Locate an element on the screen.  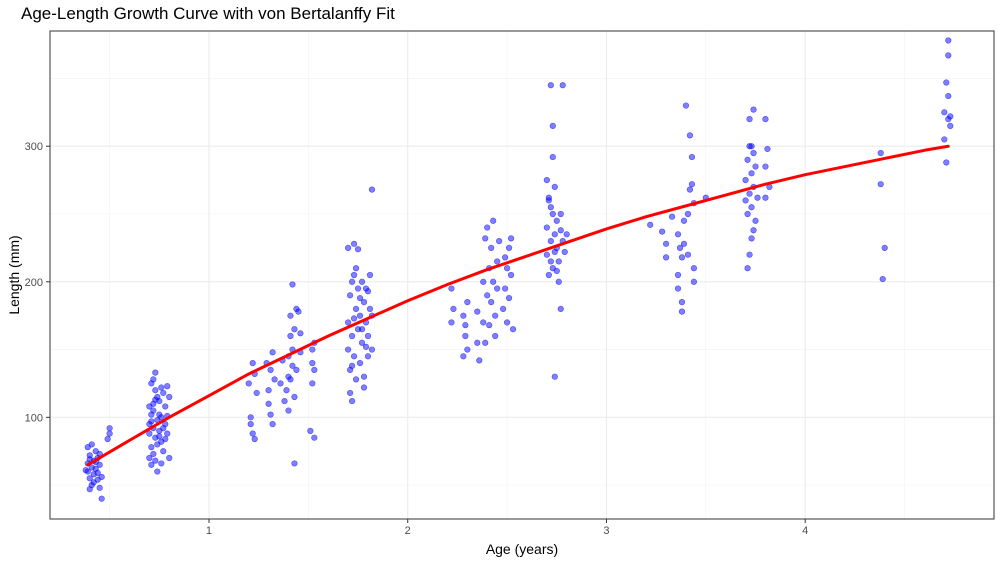
y-axis-title: Length (mm) is located at coordinates (14, 274).